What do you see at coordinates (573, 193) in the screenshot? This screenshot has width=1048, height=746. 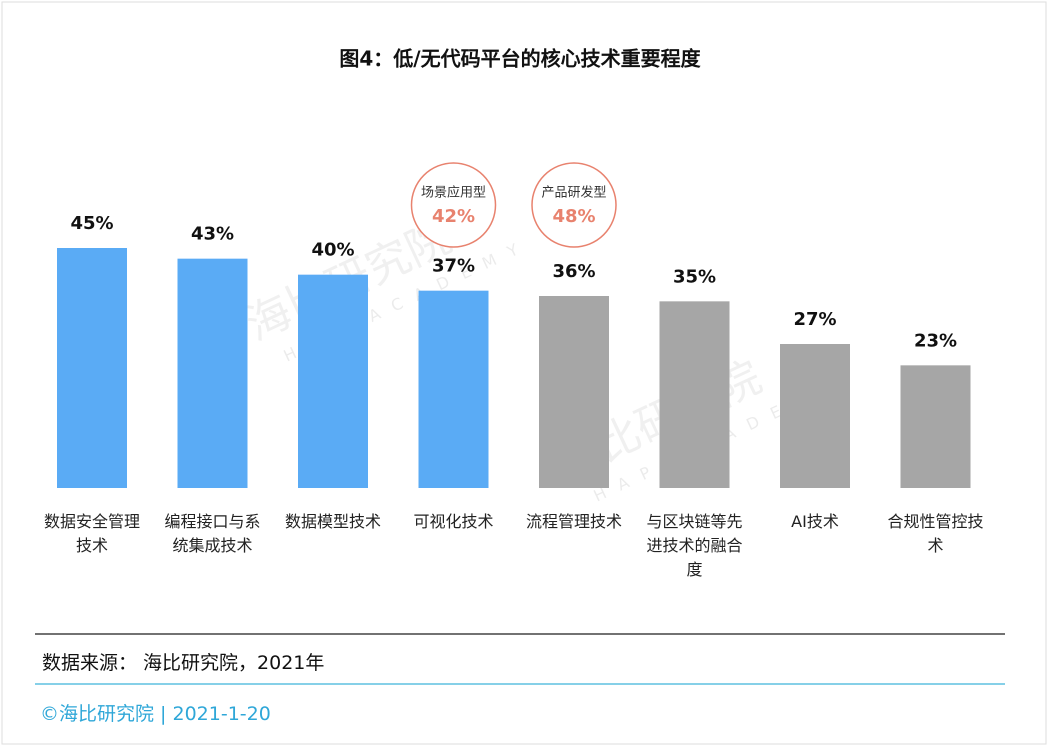 I see `annotation-text: 产品研发型` at bounding box center [573, 193].